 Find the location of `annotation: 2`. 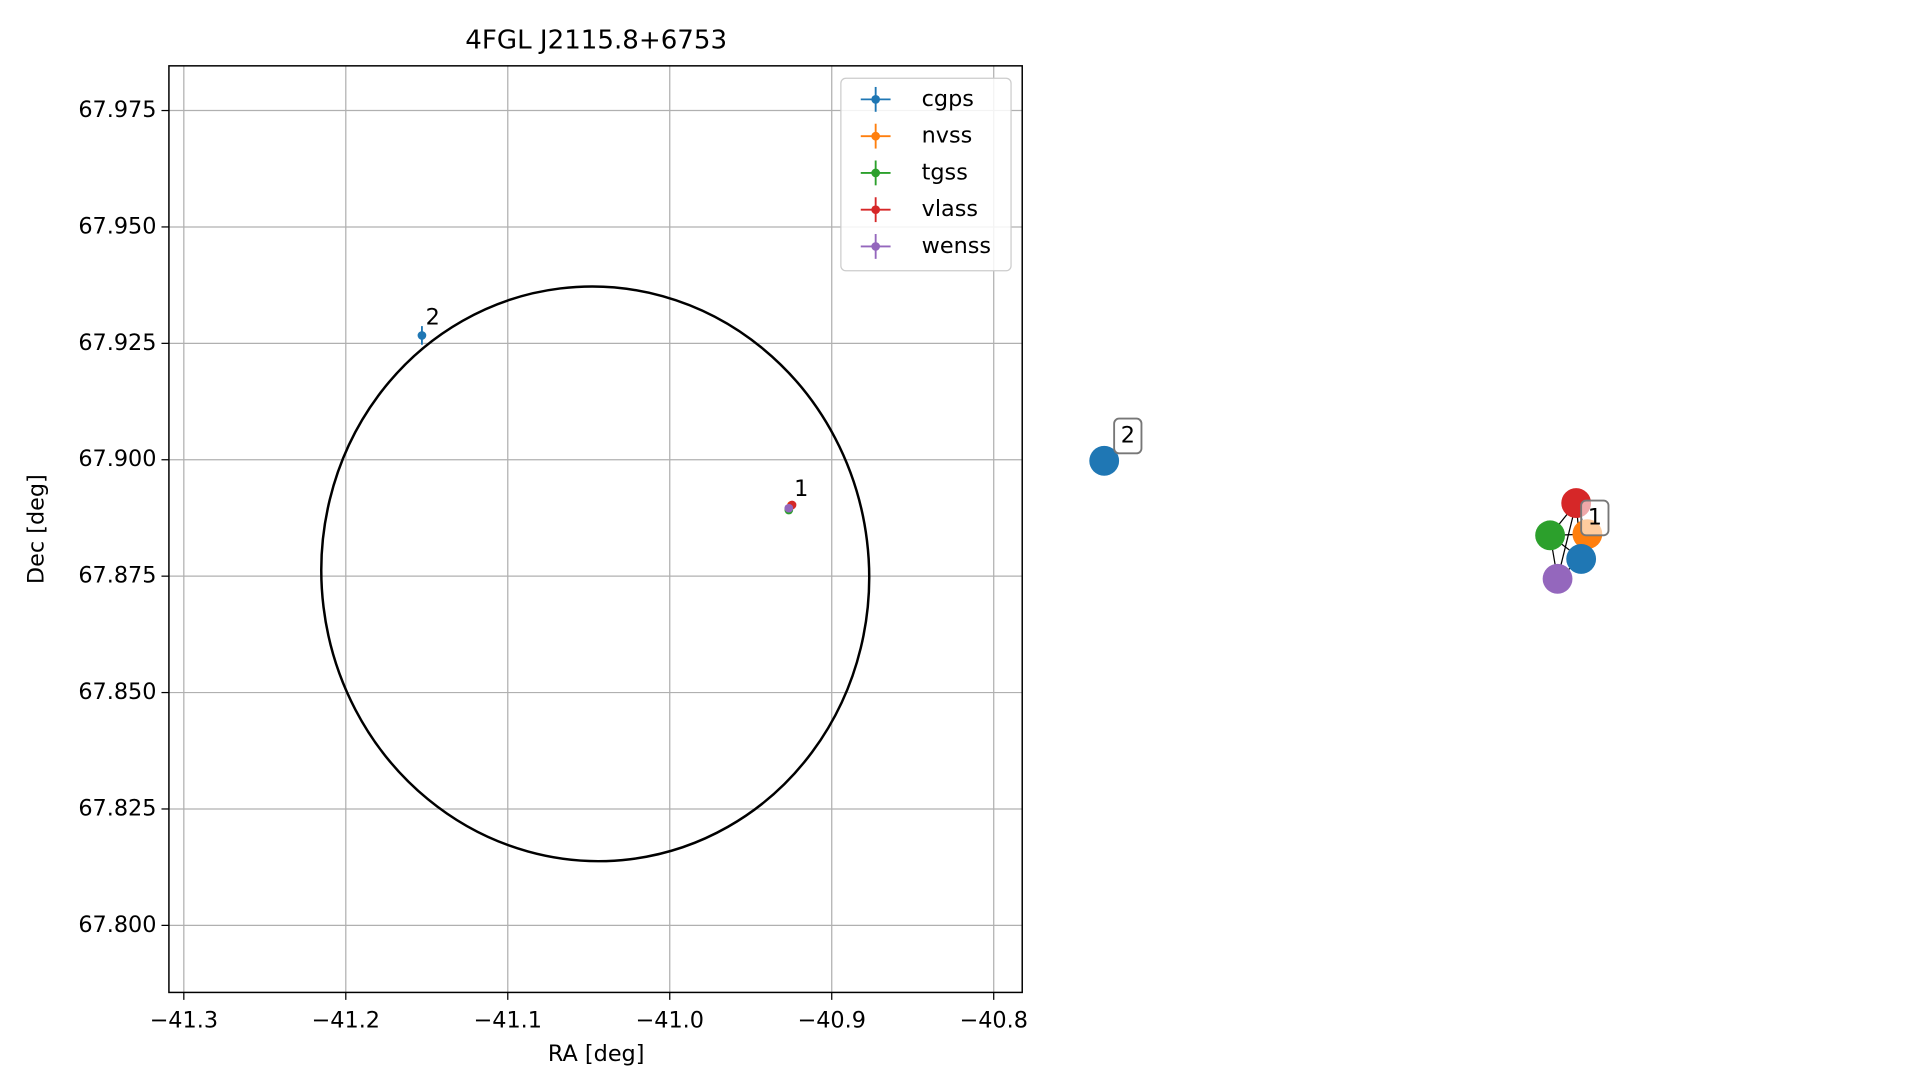

annotation: 2 is located at coordinates (433, 318).